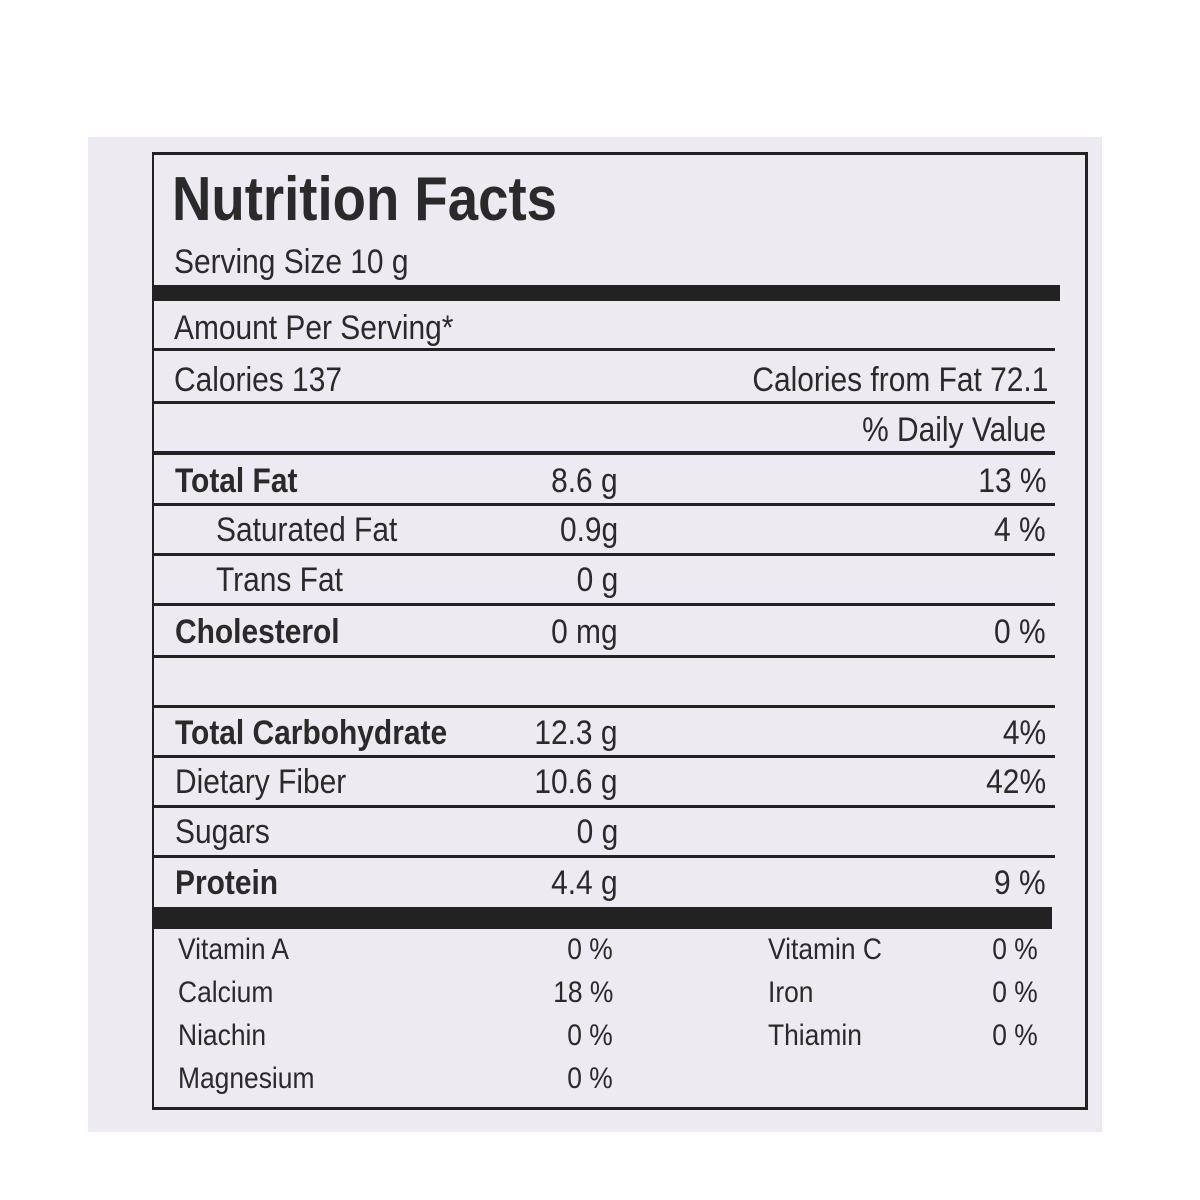 The height and width of the screenshot is (1200, 1200). Describe the element at coordinates (364, 199) in the screenshot. I see `title: Nutrition Facts` at that location.